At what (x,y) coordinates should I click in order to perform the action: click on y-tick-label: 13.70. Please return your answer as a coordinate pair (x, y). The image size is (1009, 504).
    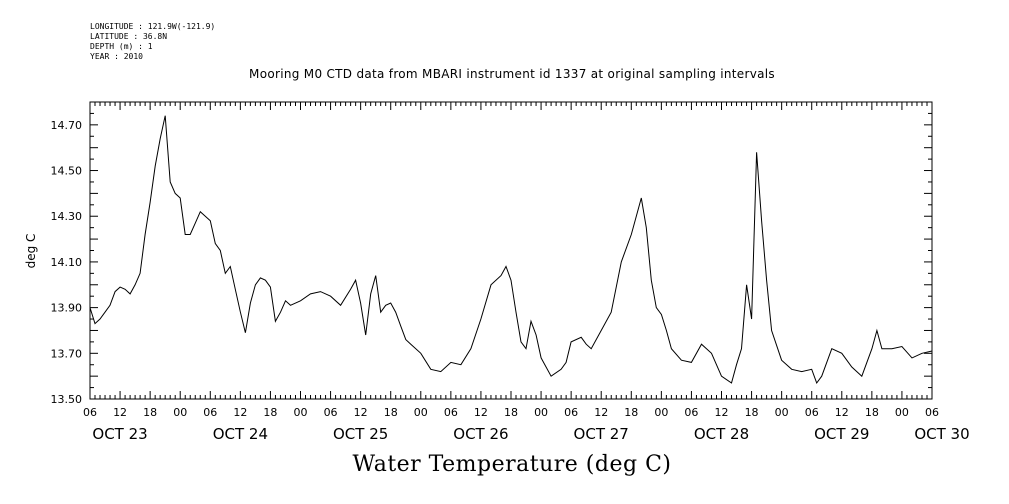
    Looking at the image, I should click on (67, 353).